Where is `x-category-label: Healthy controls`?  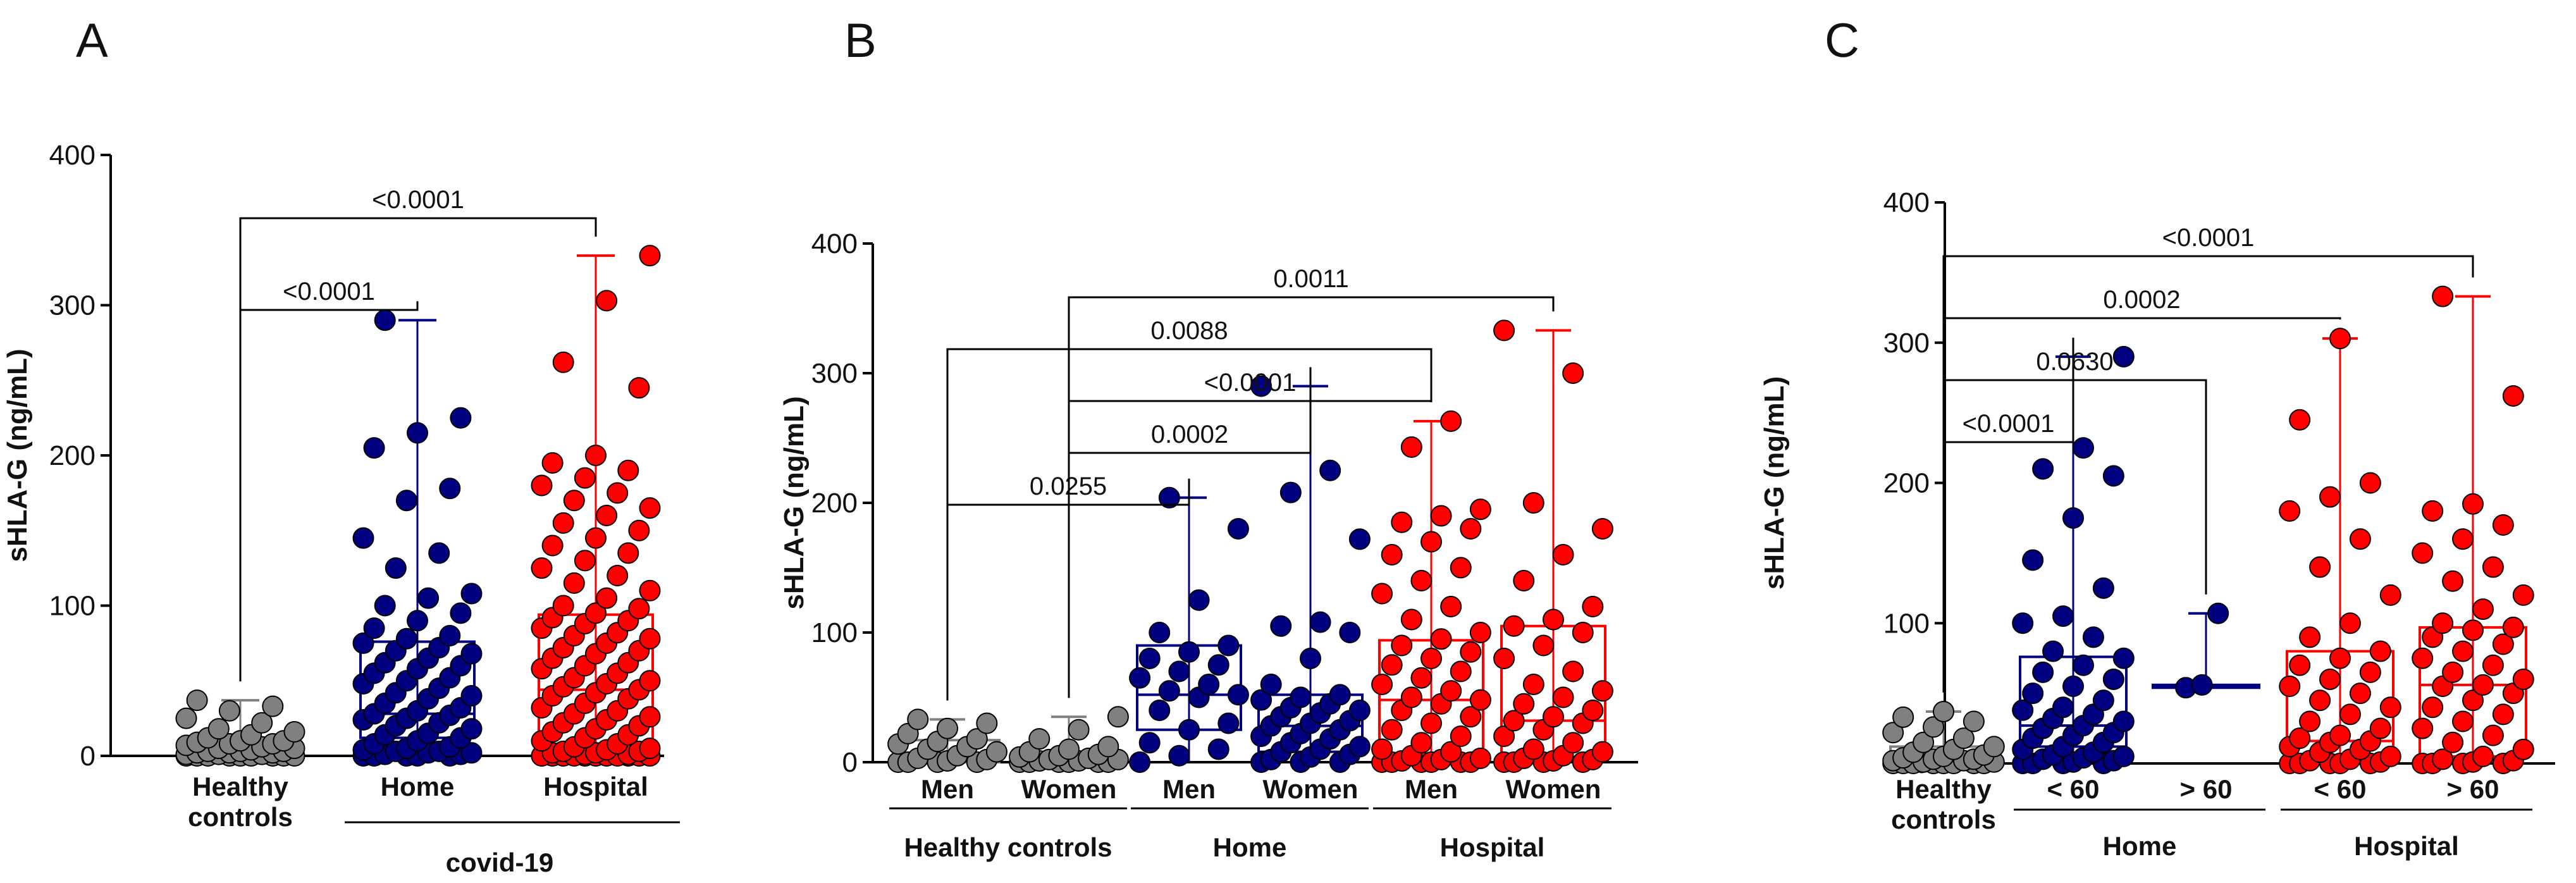 x-category-label: Healthy controls is located at coordinates (1944, 804).